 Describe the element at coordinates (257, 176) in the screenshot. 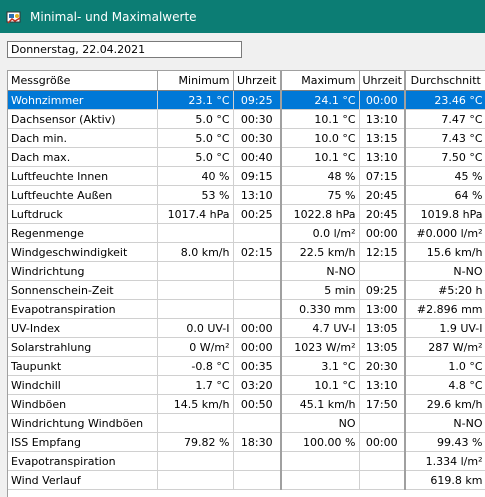

I see `min-time-cell: 09:15` at that location.